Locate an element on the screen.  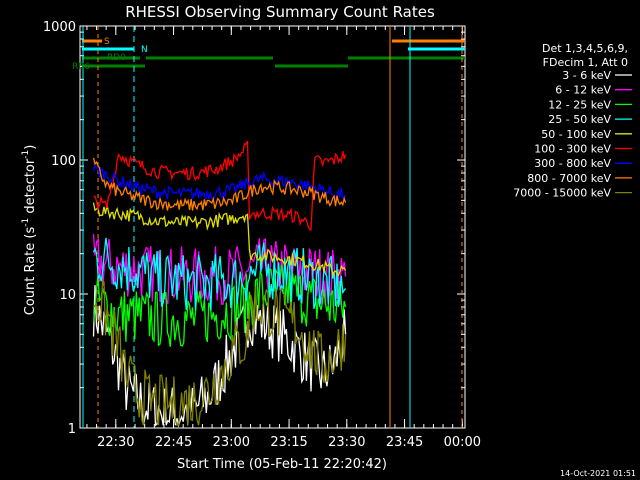
x-tick-label: 22:45 is located at coordinates (173, 442).